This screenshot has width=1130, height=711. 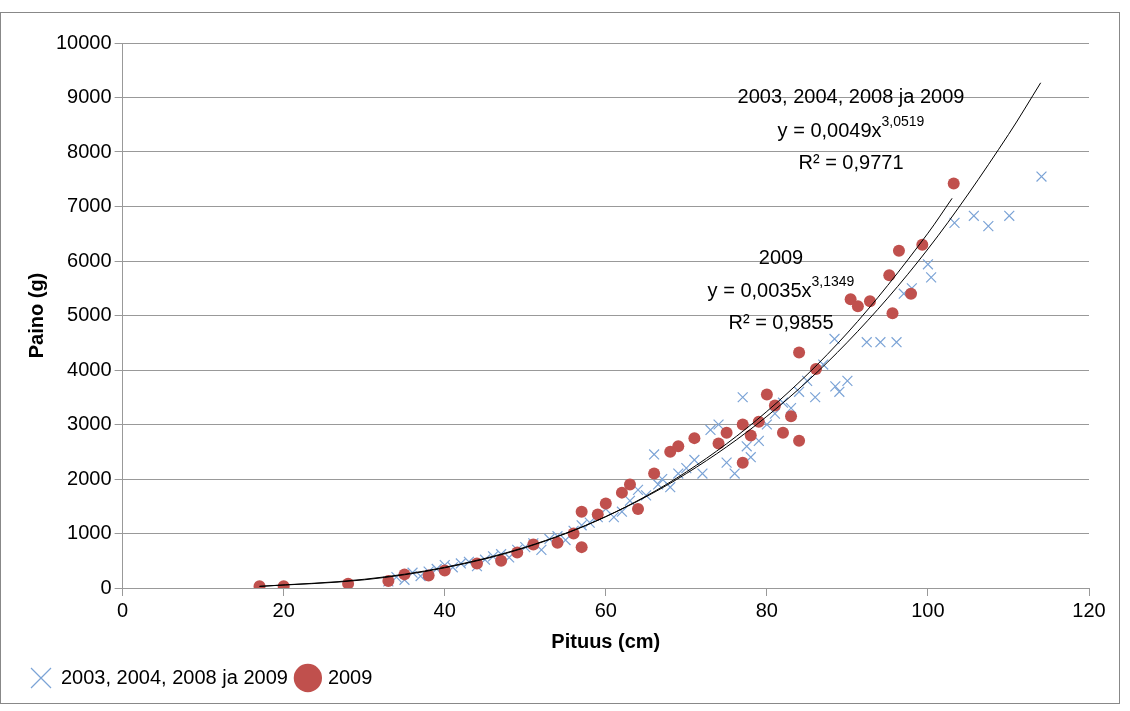 What do you see at coordinates (283, 609) in the screenshot?
I see `x-tick-label: 20` at bounding box center [283, 609].